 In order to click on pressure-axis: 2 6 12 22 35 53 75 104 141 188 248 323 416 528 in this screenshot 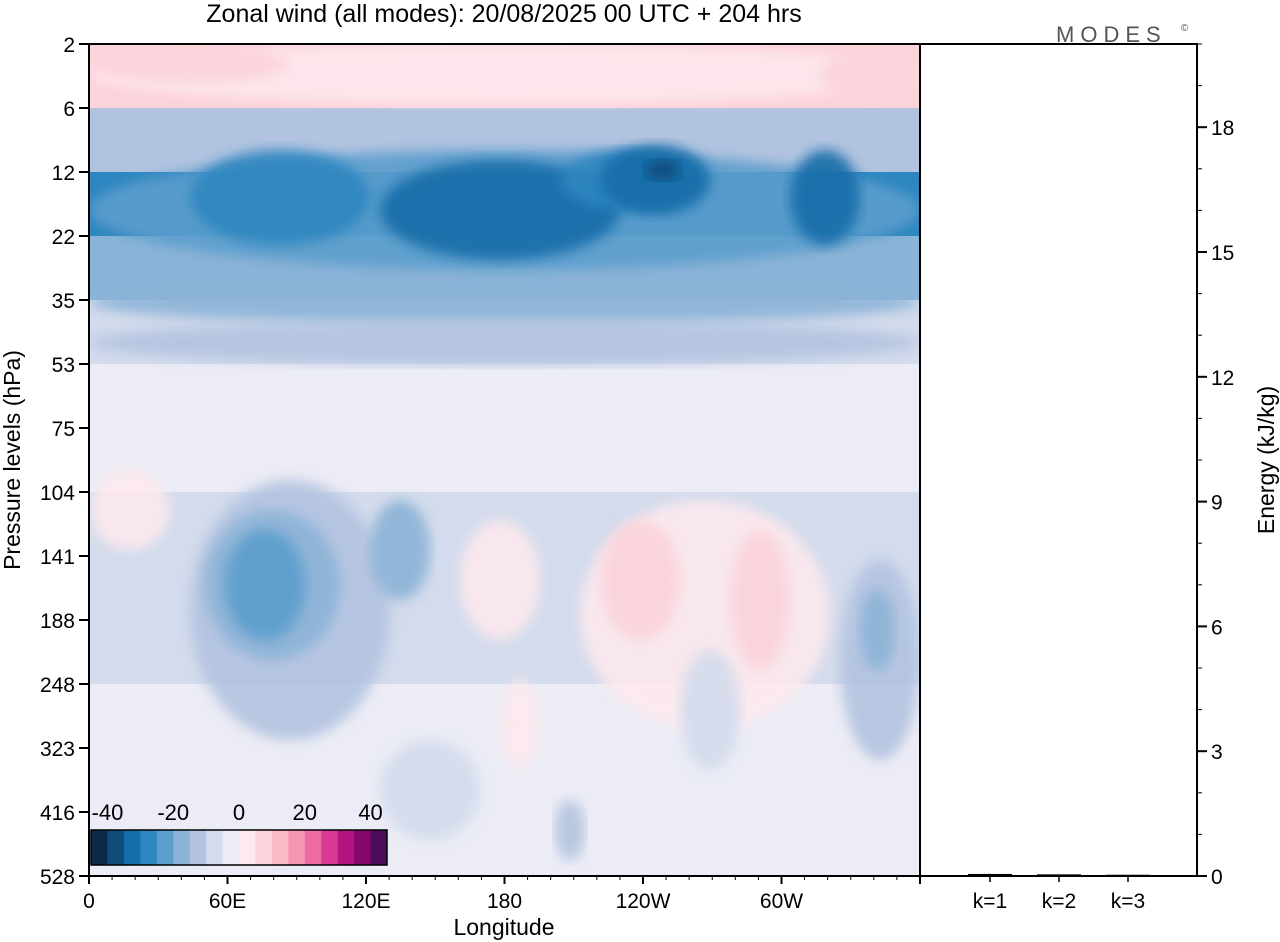, I will do `click(64, 461)`.